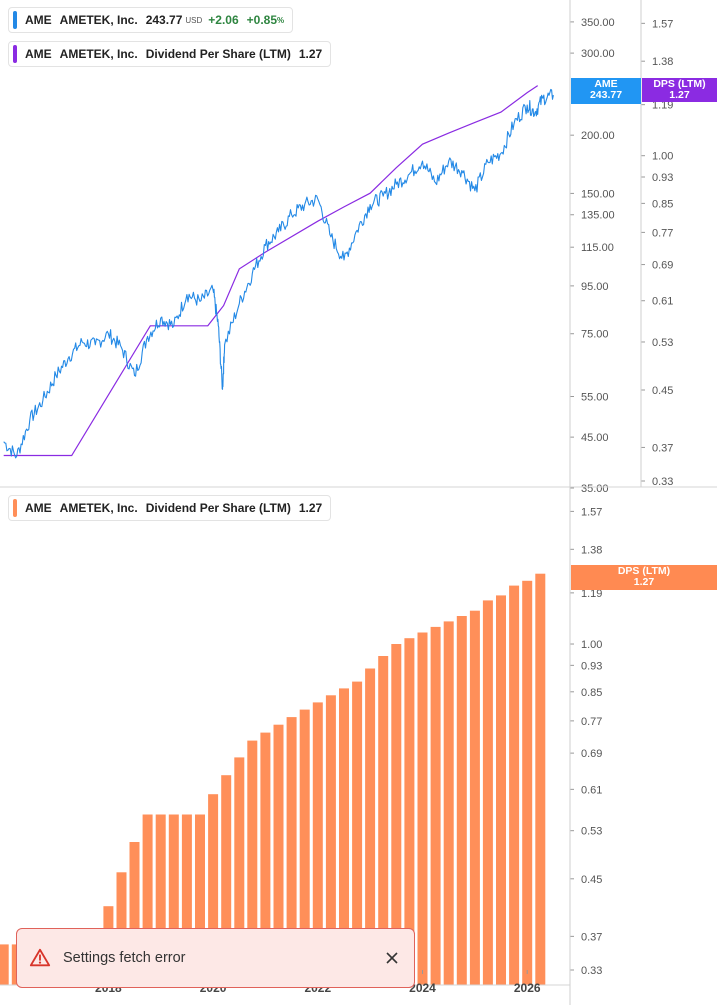  What do you see at coordinates (281, 20) in the screenshot?
I see `pct-sign: %` at bounding box center [281, 20].